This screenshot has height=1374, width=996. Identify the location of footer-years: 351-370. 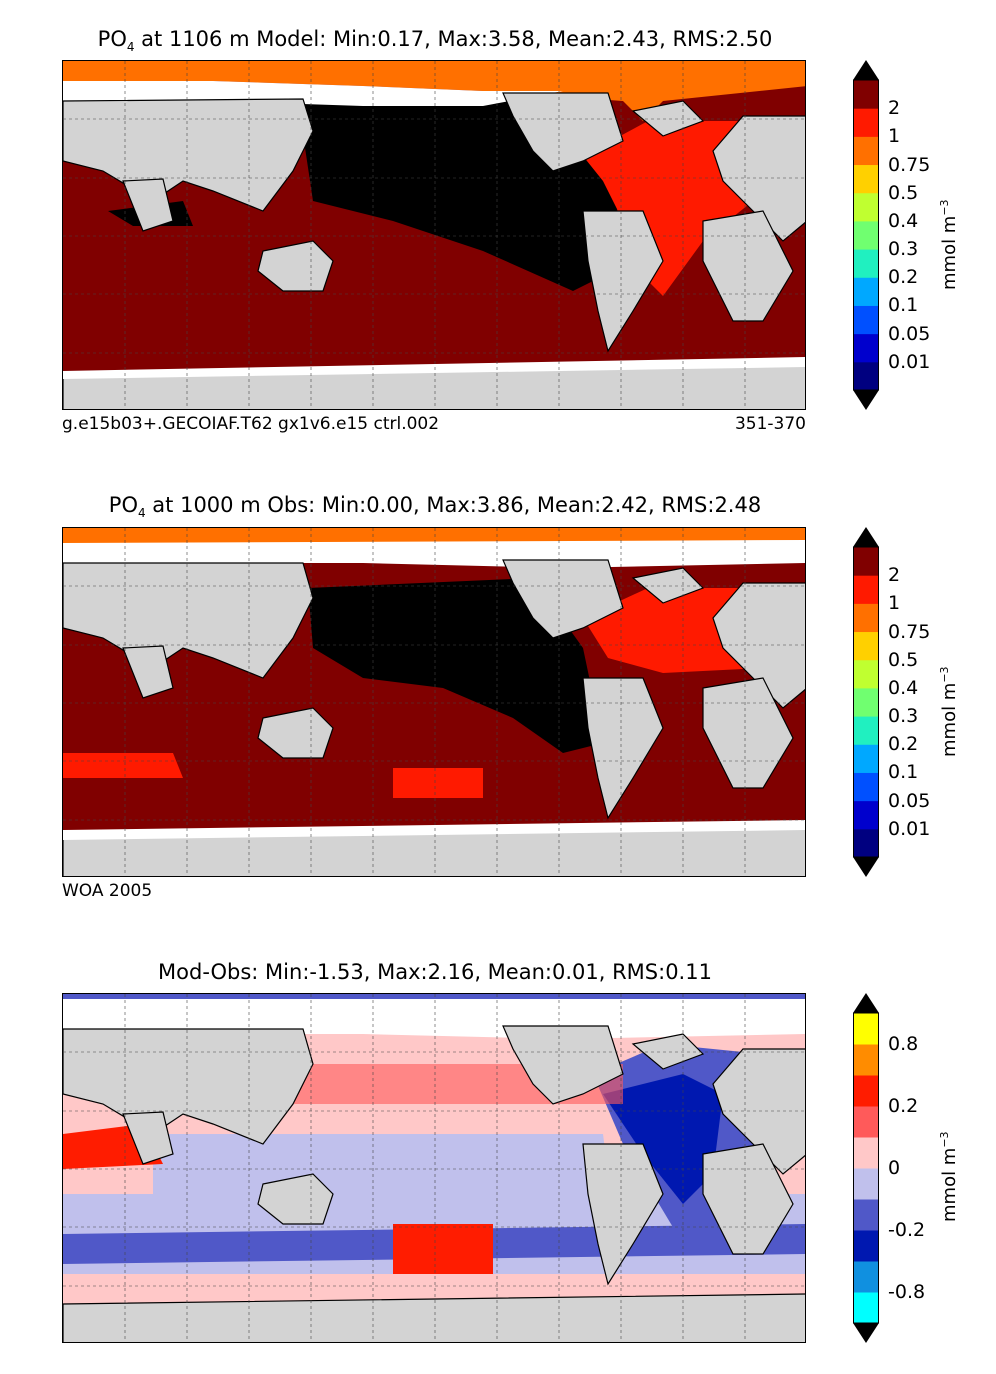
(770, 424).